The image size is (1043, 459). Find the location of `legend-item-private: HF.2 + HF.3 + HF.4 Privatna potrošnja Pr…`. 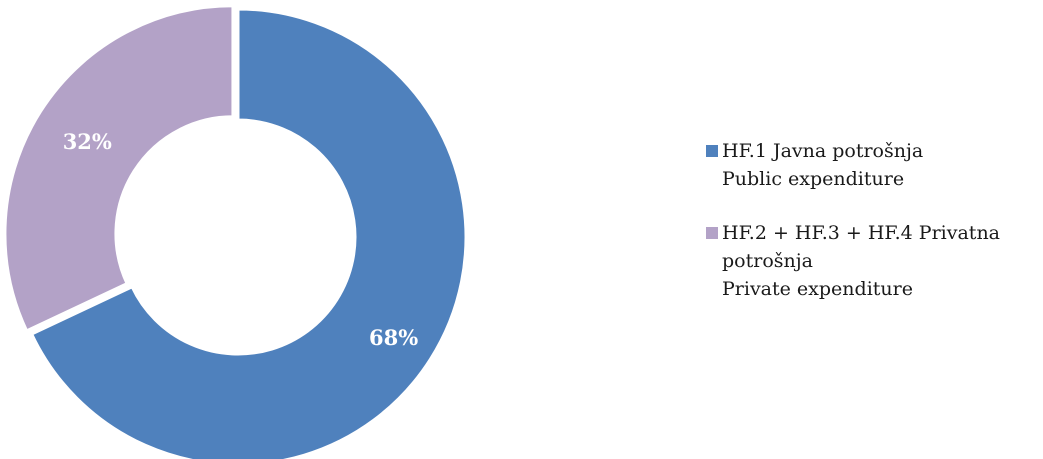

legend-item-private: HF.2 + HF.3 + HF.4 Privatna potrošnja Pr… is located at coordinates (871, 261).